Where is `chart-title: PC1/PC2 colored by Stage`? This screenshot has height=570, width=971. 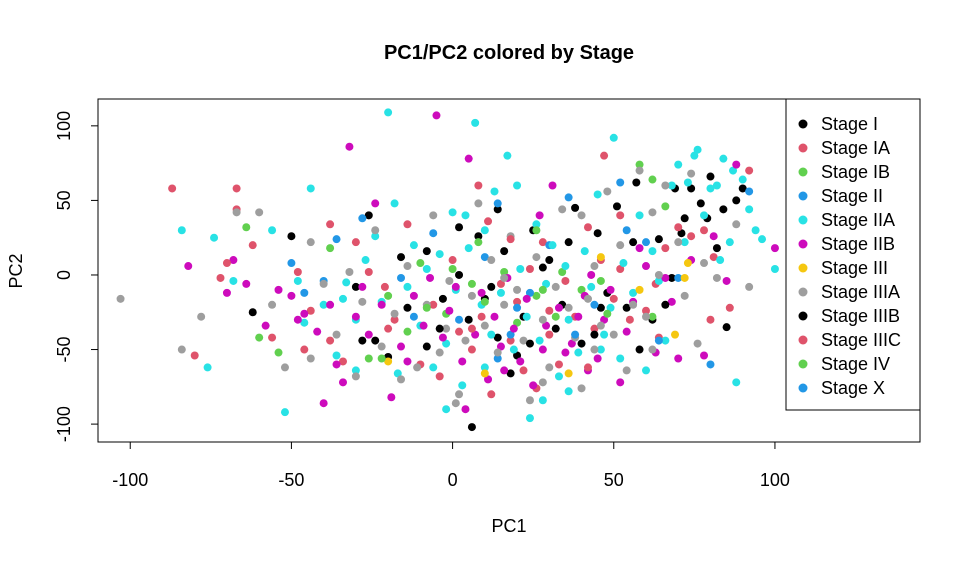
chart-title: PC1/PC2 colored by Stage is located at coordinates (509, 53).